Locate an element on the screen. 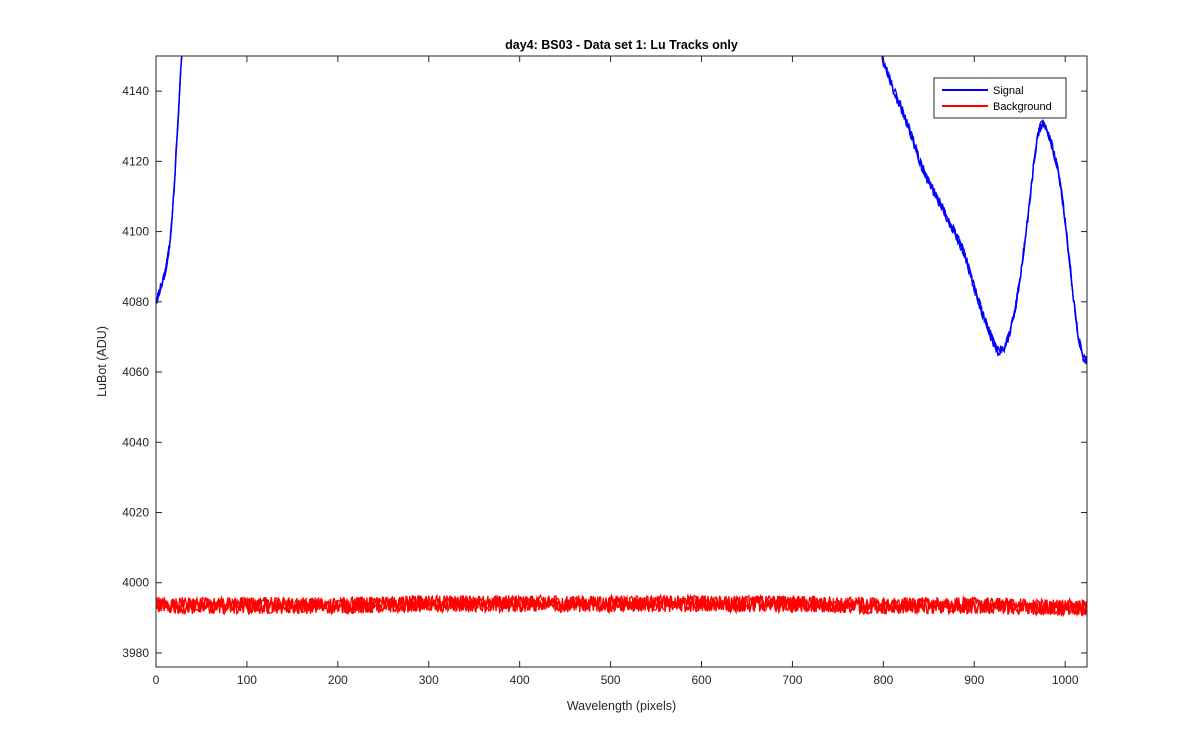  y-tick-label: 4060 is located at coordinates (135, 372).